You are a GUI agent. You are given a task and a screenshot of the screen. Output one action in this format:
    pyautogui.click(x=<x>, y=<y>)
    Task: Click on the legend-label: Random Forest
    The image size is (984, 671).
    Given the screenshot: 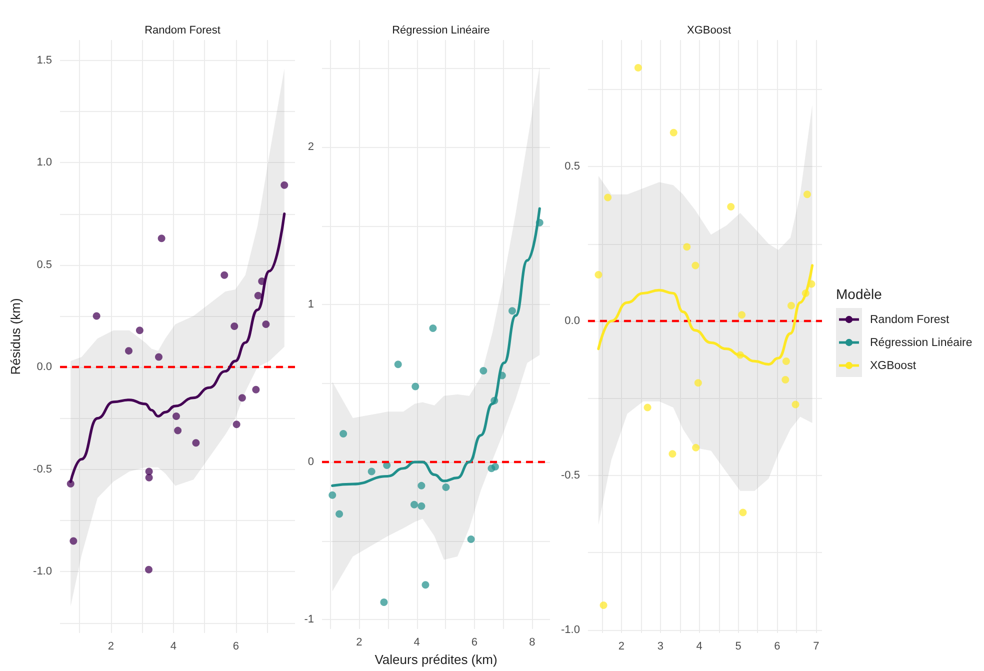 What is the action you would take?
    pyautogui.click(x=910, y=320)
    